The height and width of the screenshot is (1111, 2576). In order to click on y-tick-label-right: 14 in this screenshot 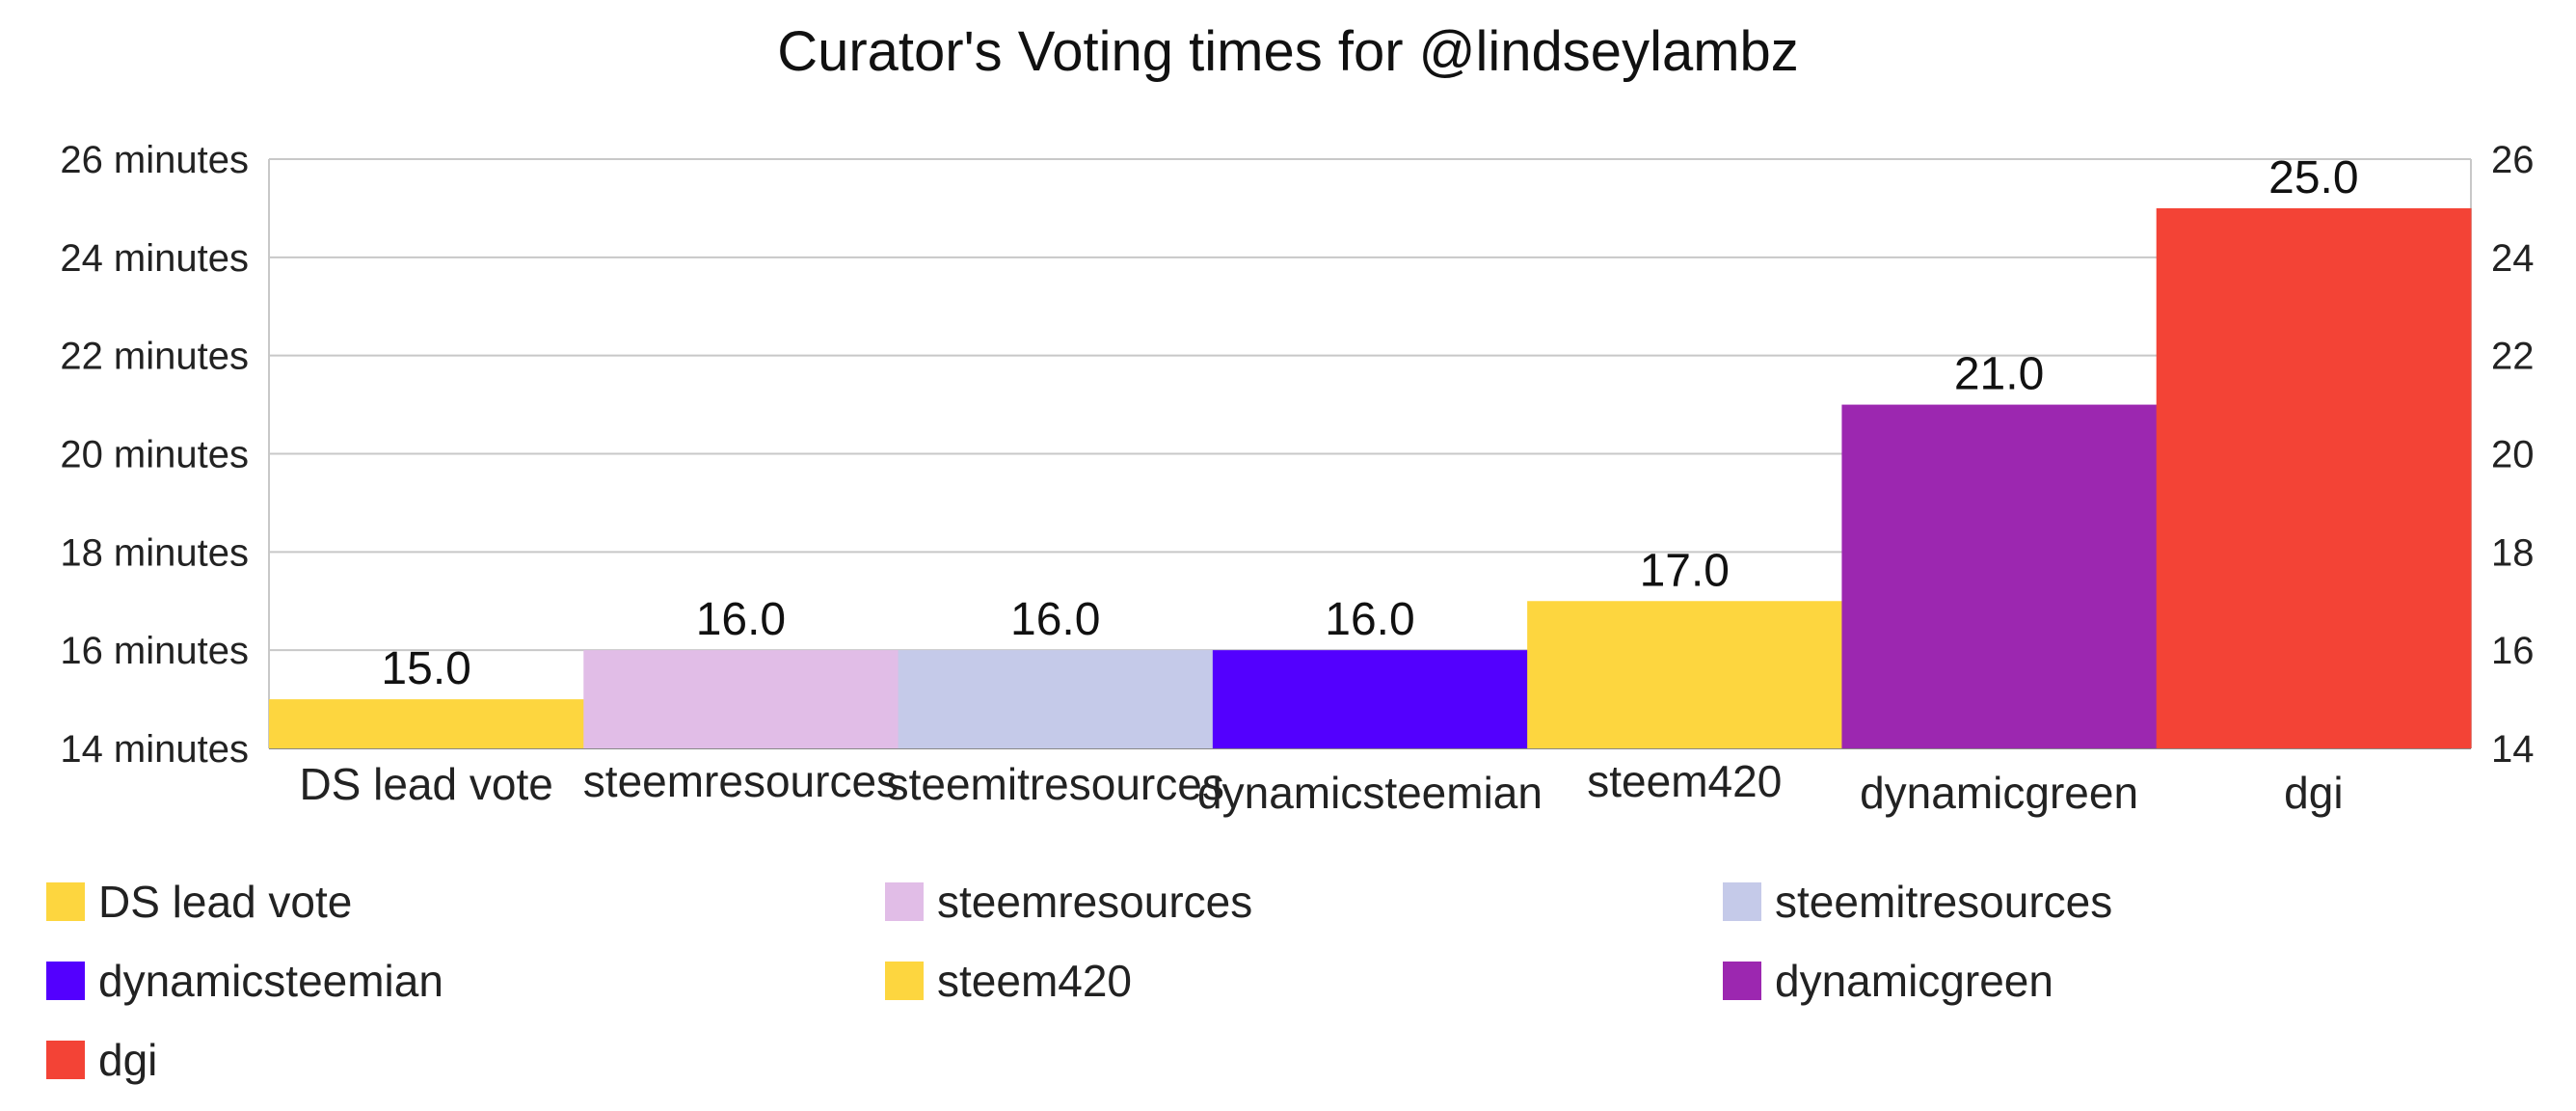, I will do `click(2513, 750)`.